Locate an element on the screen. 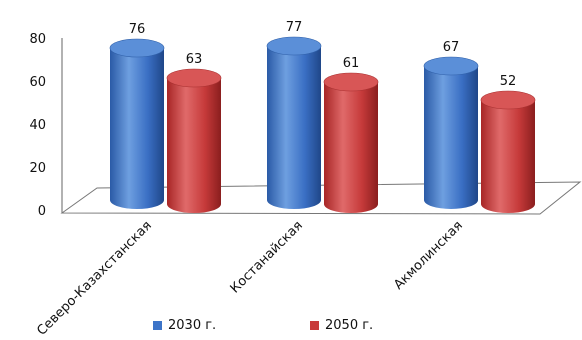 The image size is (582, 340). data-labels: 76 63 77 61 67 52 is located at coordinates (323, 54).